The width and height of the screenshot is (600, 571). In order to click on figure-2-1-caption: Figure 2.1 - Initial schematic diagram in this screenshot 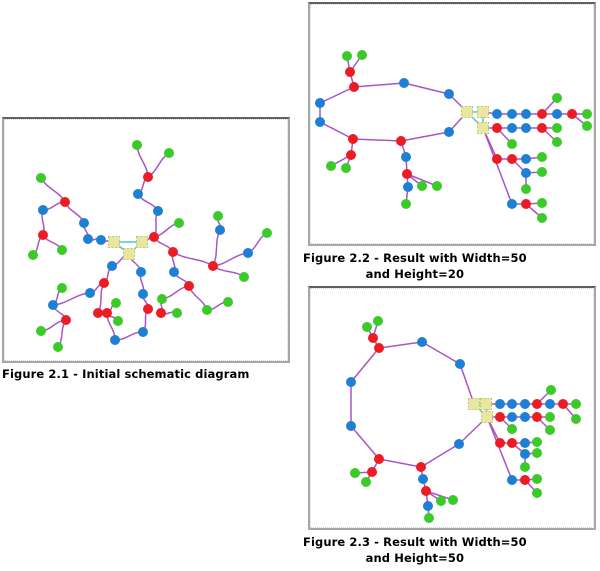, I will do `click(125, 374)`.